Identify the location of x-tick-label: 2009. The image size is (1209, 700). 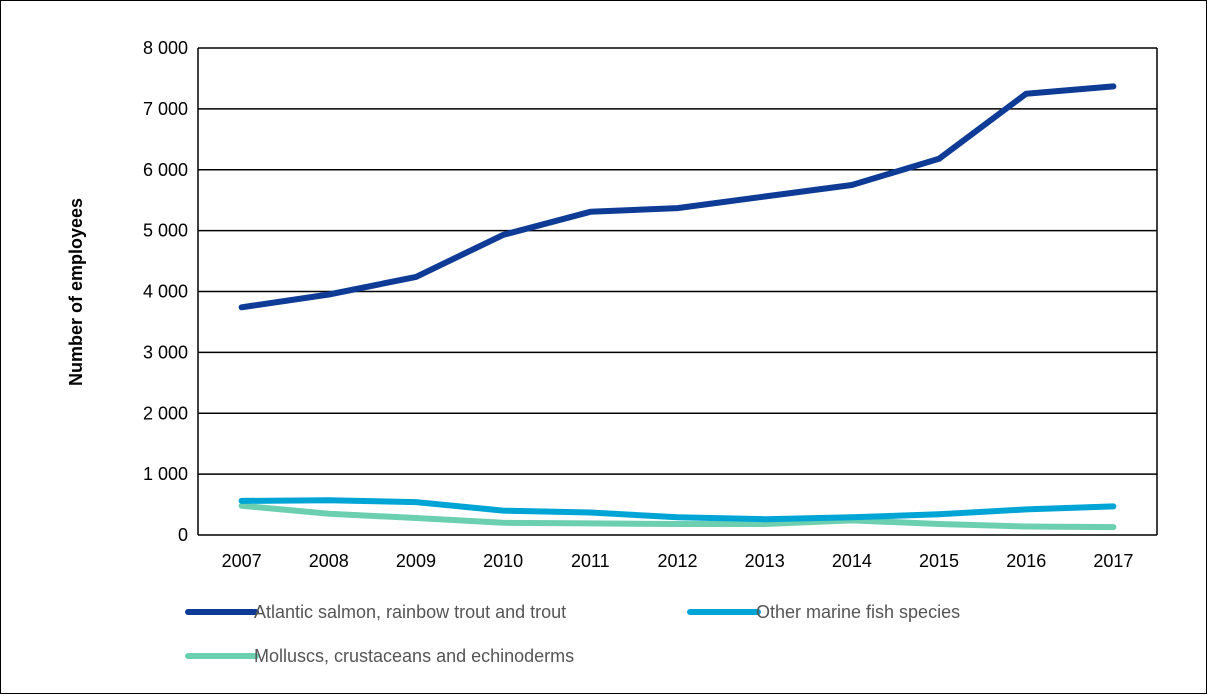
(416, 561).